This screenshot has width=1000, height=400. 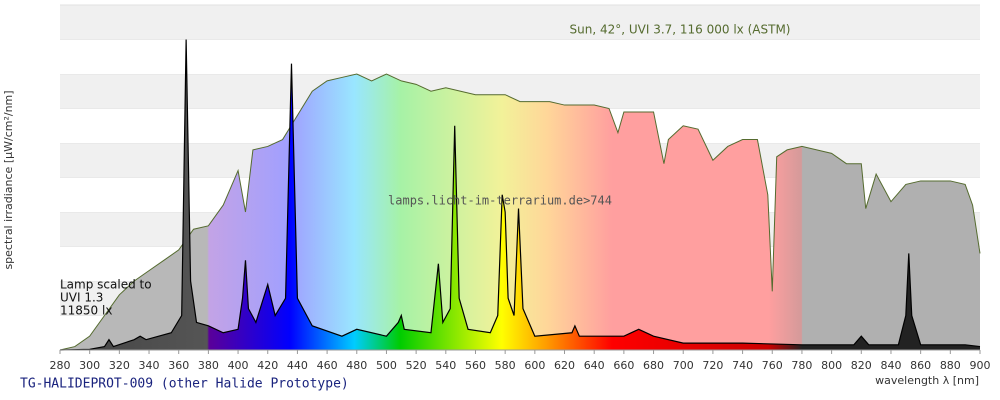 What do you see at coordinates (178, 365) in the screenshot?
I see `x-tick-label: 360` at bounding box center [178, 365].